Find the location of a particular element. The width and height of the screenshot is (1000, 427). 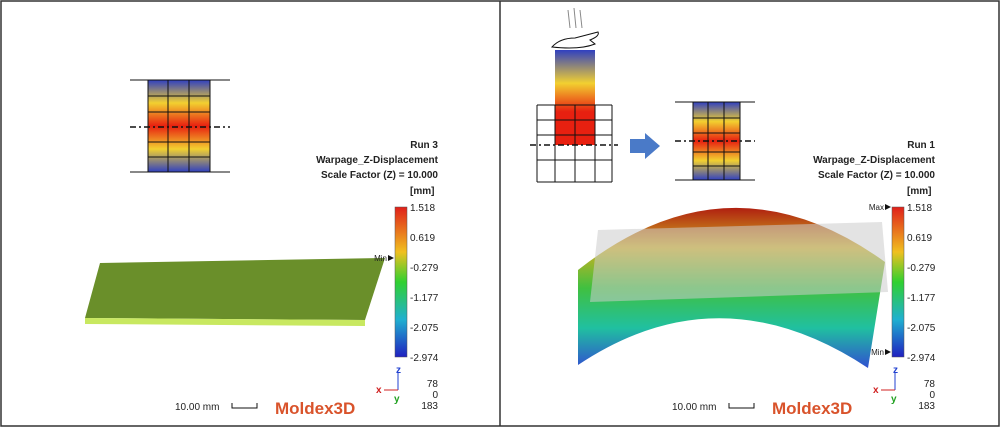

run-title: Run 3 is located at coordinates (424, 145).